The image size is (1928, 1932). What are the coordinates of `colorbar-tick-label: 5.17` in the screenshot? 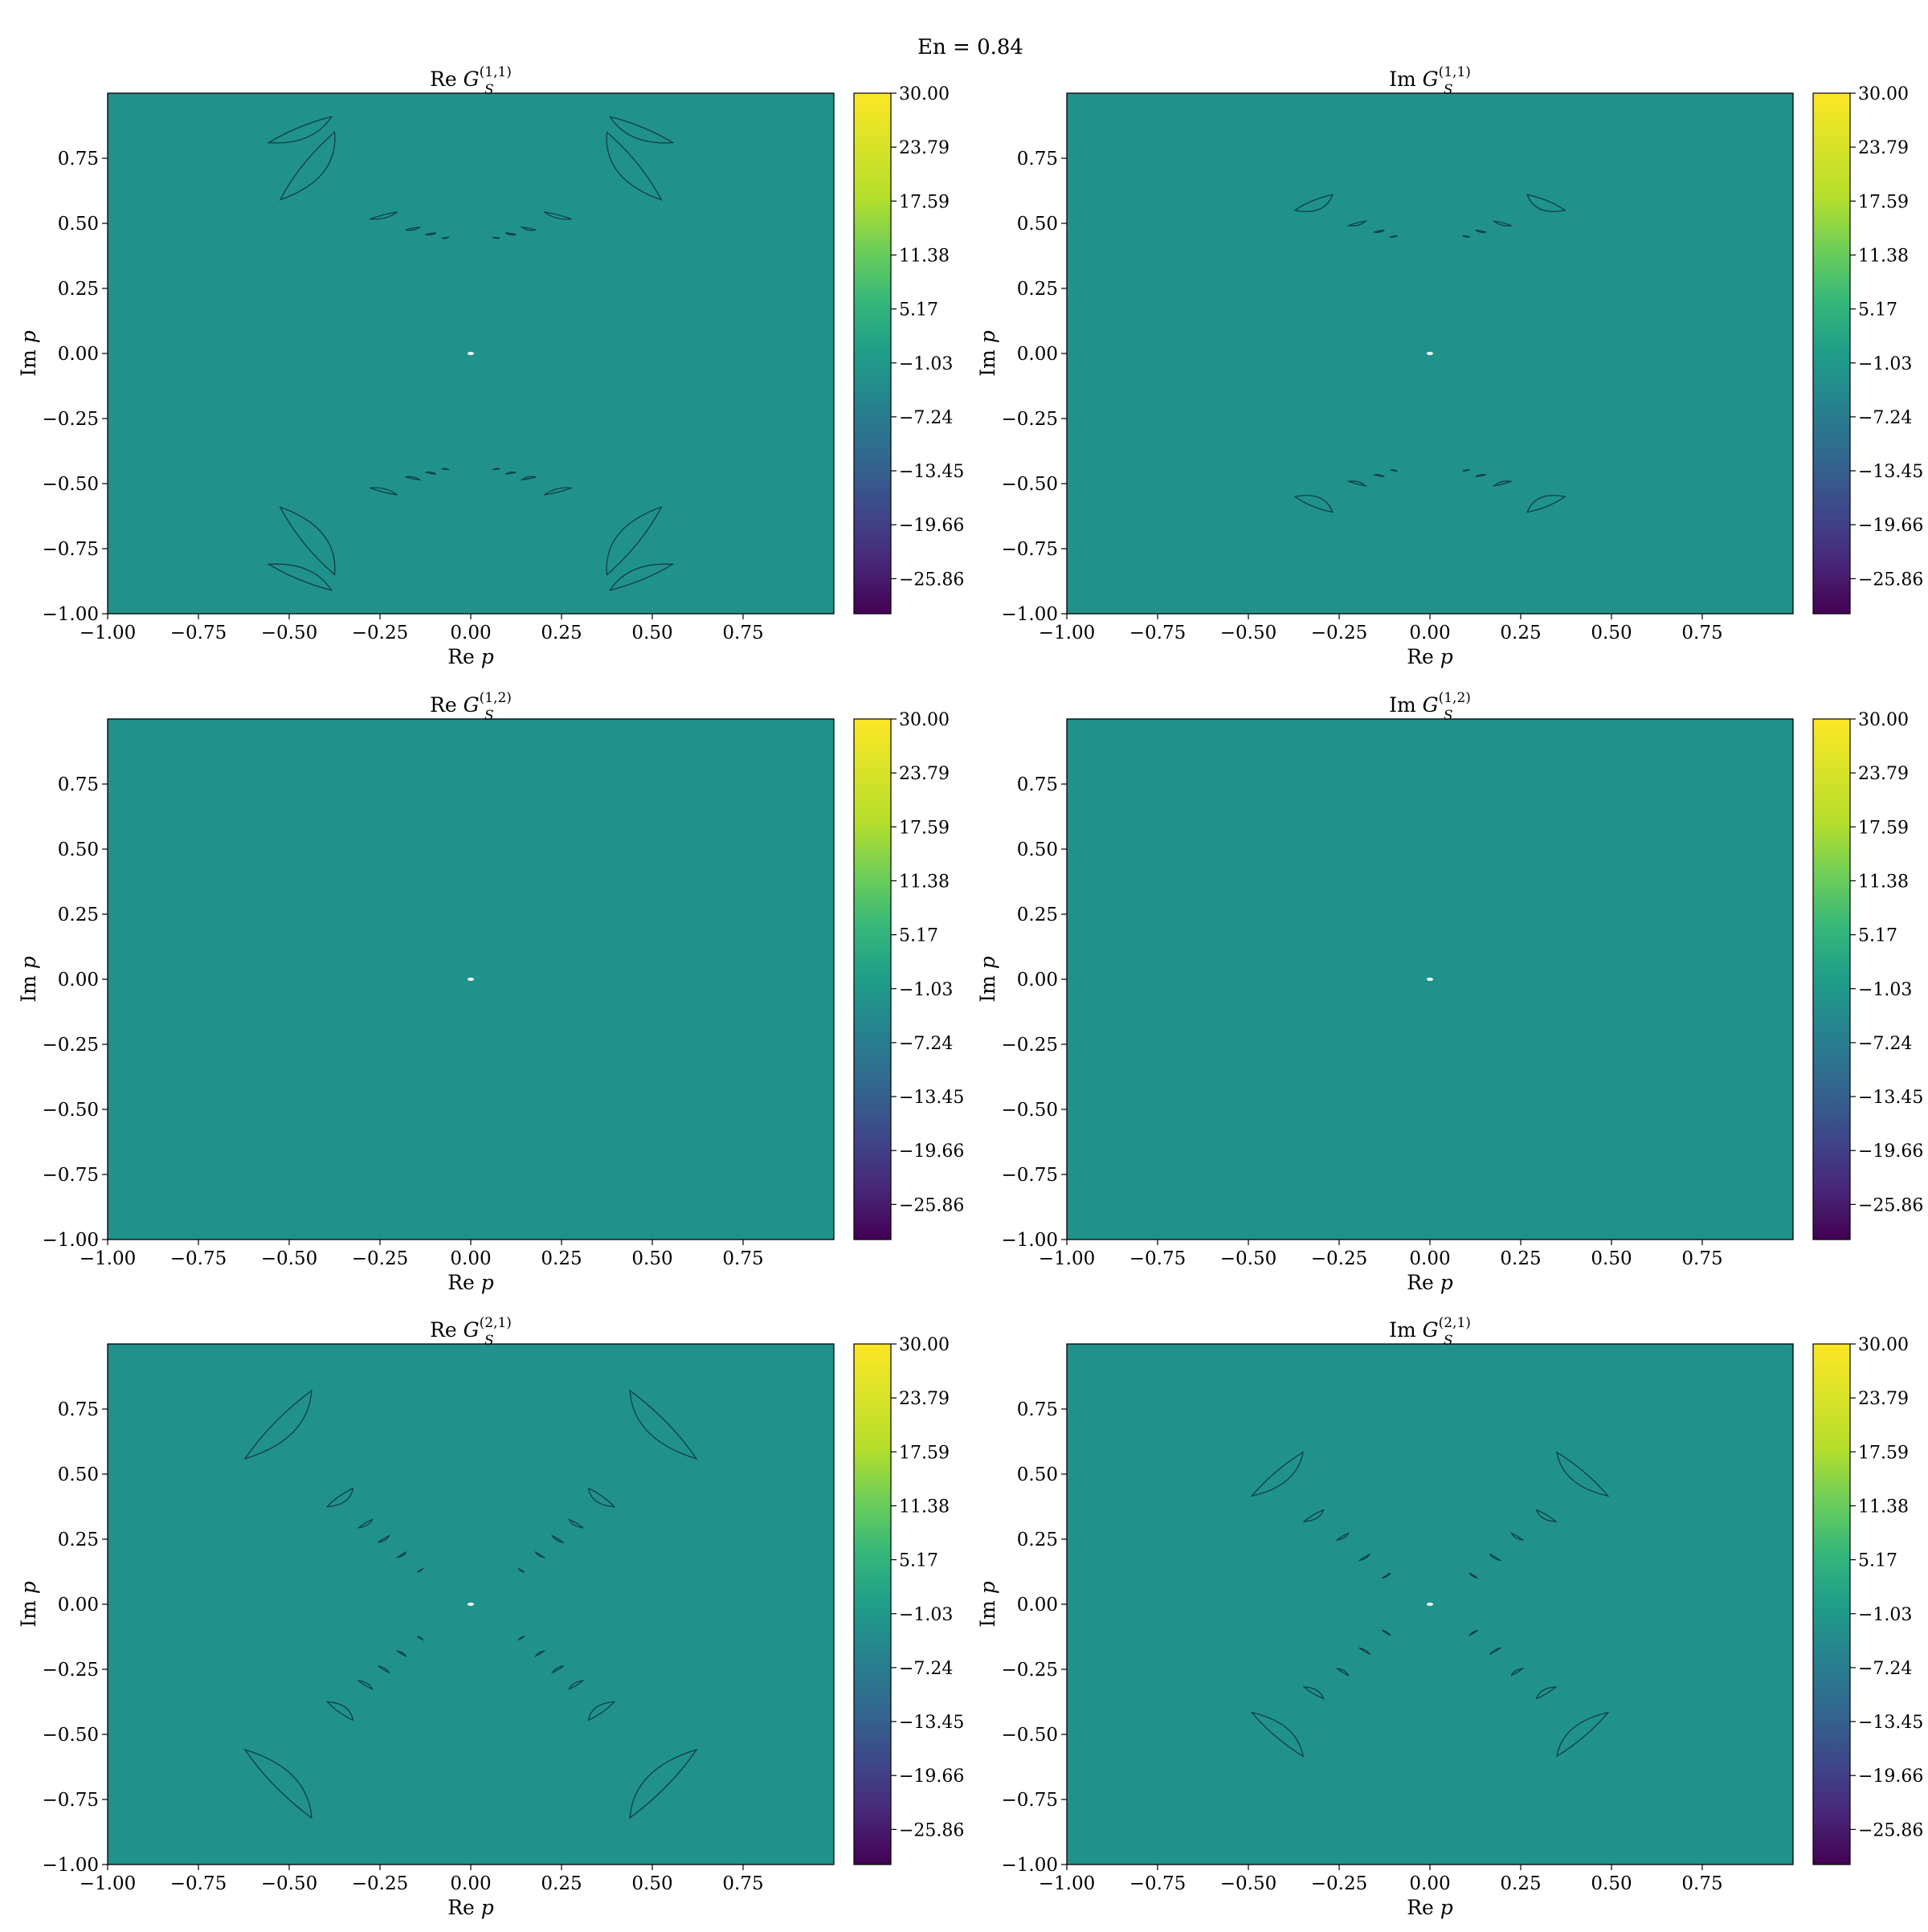 It's located at (918, 936).